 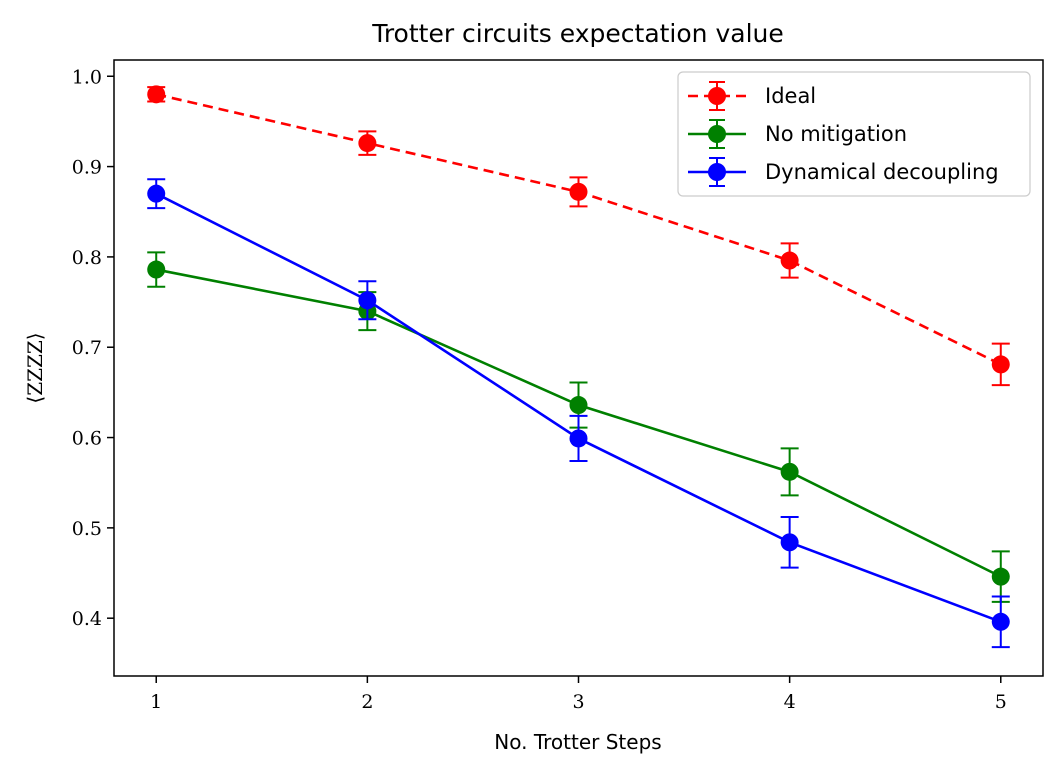 I want to click on y-tick-label: 0.5, so click(x=87, y=529).